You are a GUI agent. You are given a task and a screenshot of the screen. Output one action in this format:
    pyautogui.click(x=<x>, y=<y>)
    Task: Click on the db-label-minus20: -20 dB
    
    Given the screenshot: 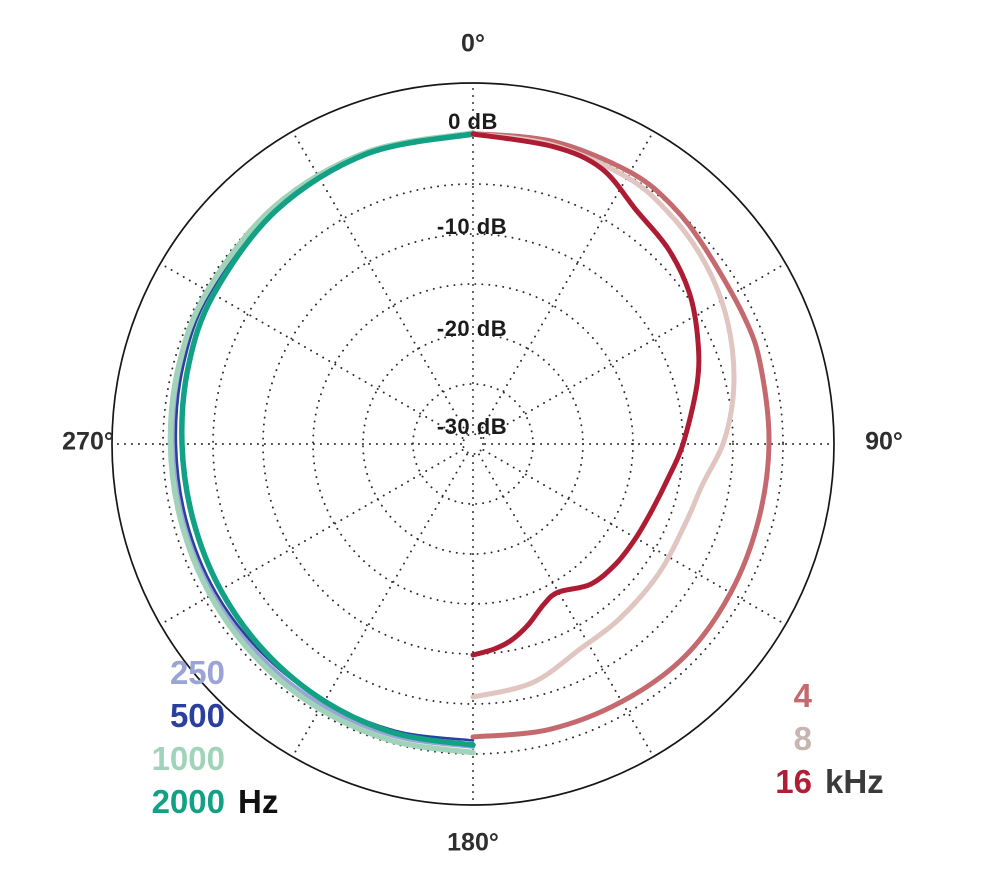 What is the action you would take?
    pyautogui.click(x=472, y=328)
    